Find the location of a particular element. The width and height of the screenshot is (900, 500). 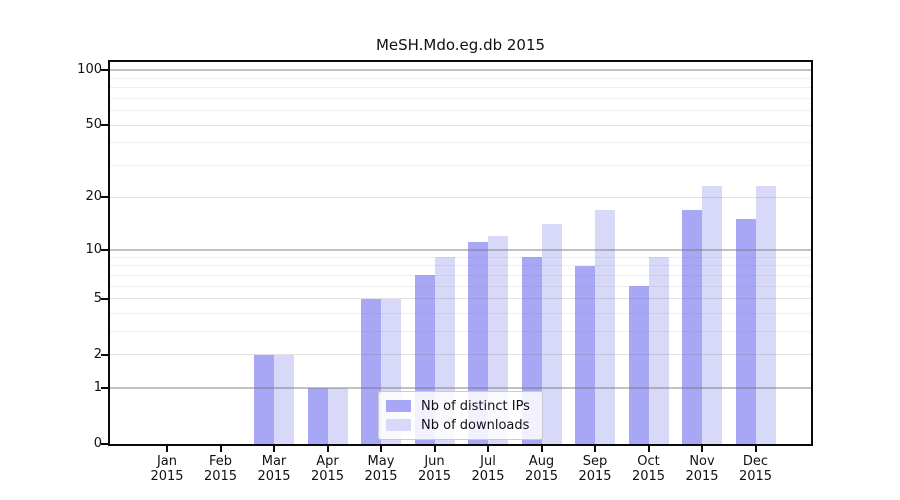

x-tick-label-jun: Jun 2015 is located at coordinates (435, 469).